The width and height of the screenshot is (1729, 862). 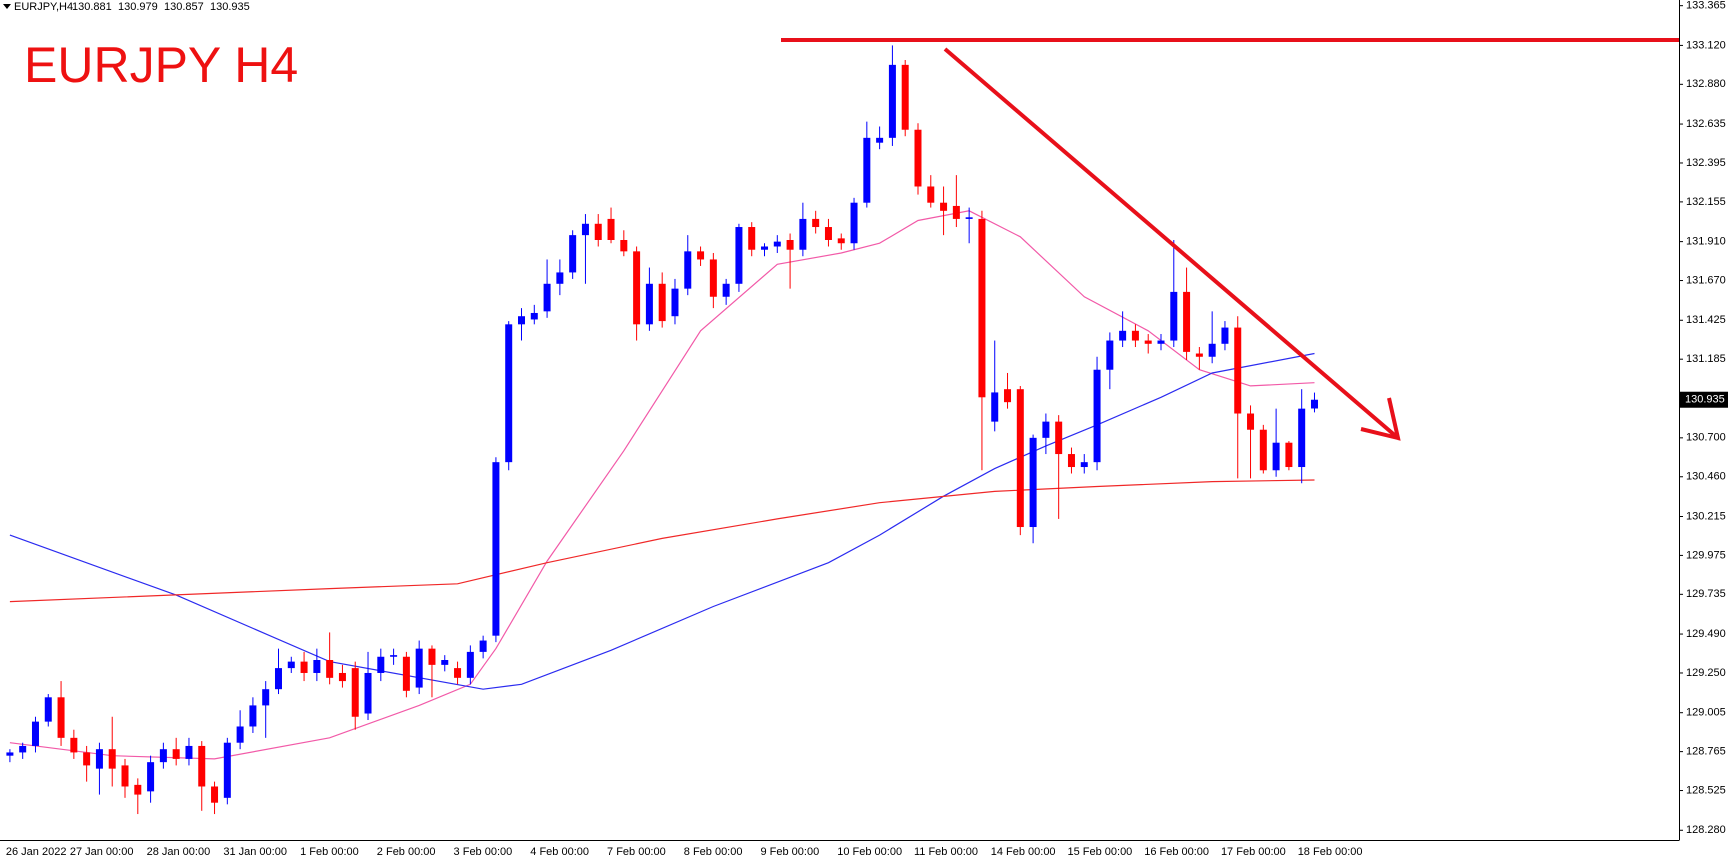 What do you see at coordinates (43, 7) in the screenshot?
I see `symbol-label: EURJPY,H4` at bounding box center [43, 7].